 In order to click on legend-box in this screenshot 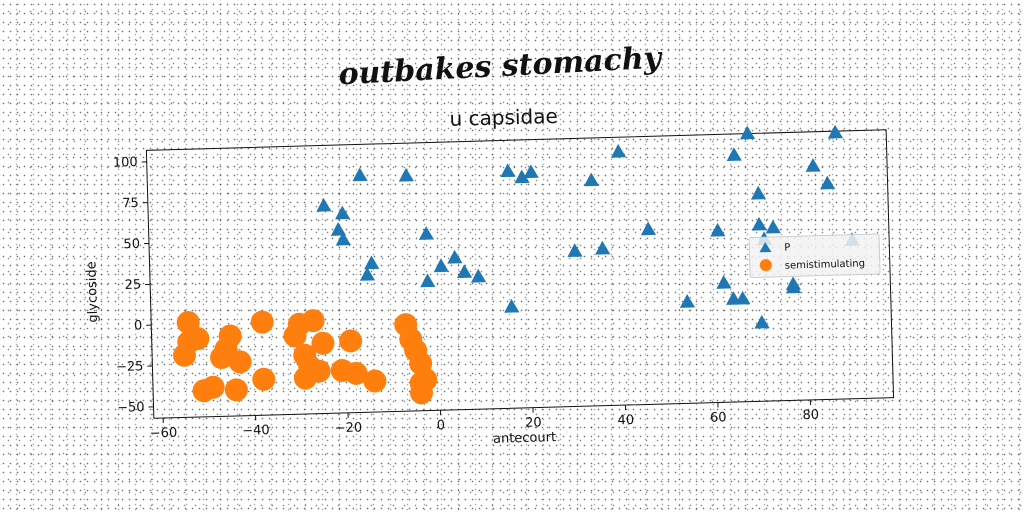, I will do `click(814, 256)`.